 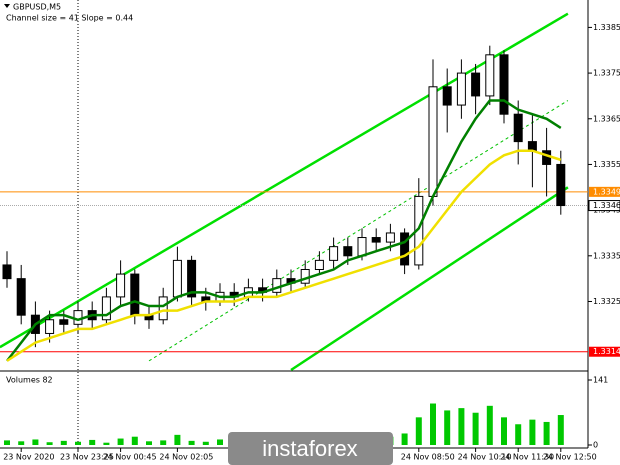 I want to click on y-tick-label: 1.3385, so click(x=606, y=27).